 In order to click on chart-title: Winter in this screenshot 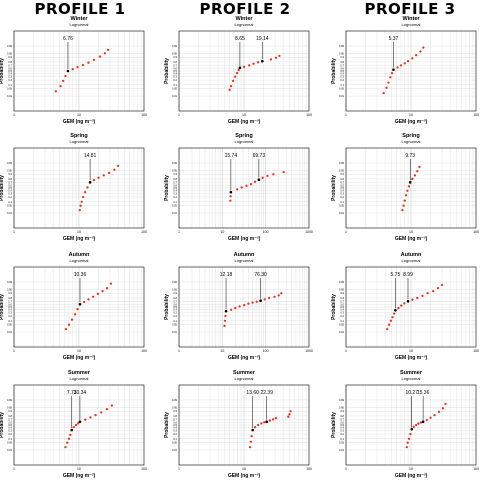, I will do `click(79, 19)`.